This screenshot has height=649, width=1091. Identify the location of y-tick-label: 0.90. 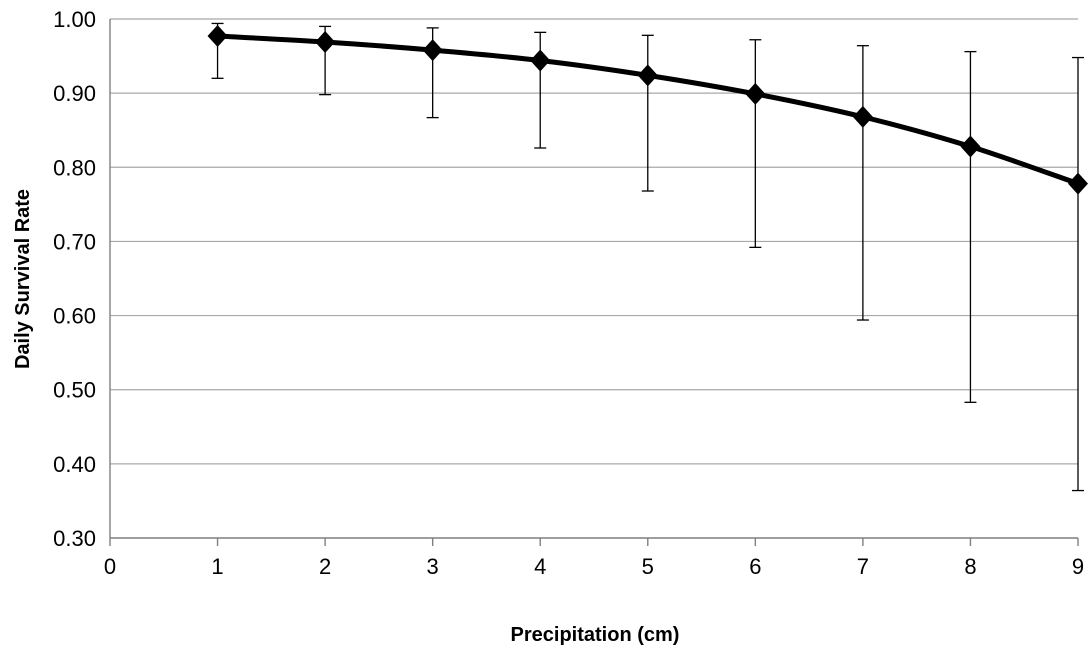
(74, 93).